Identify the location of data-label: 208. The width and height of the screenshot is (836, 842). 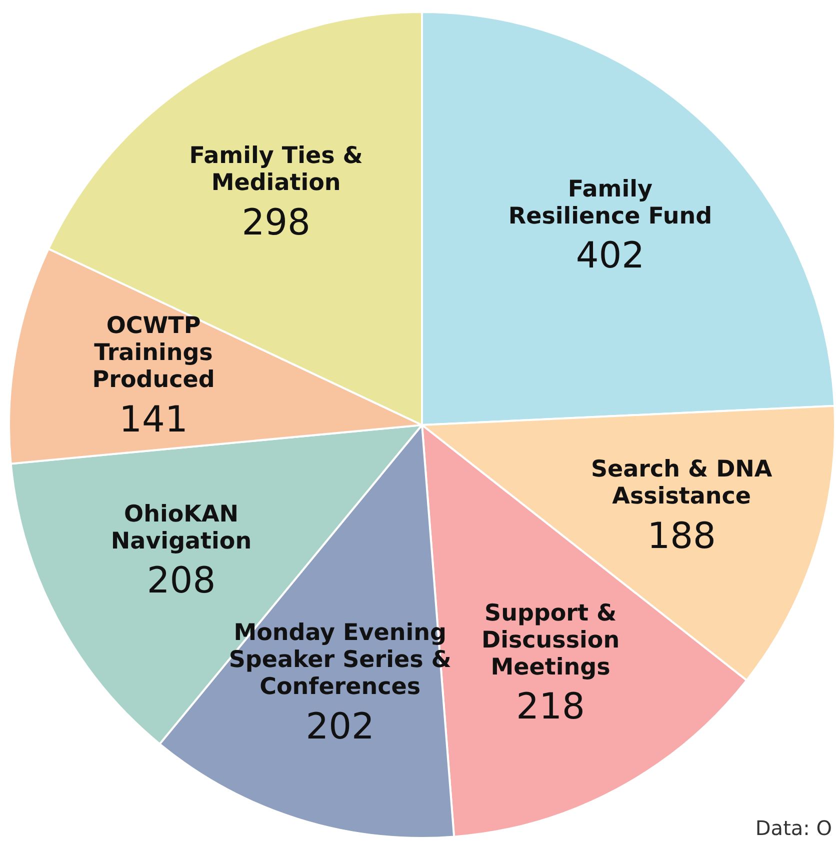
(181, 581).